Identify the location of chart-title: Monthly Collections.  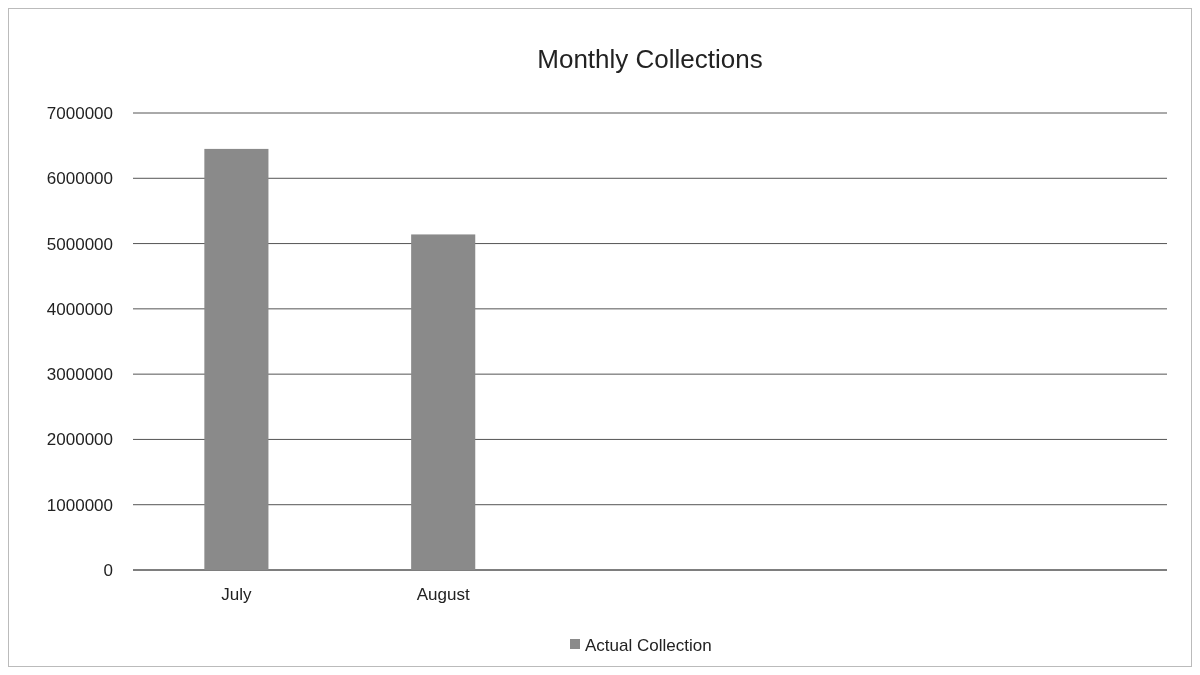
(650, 59).